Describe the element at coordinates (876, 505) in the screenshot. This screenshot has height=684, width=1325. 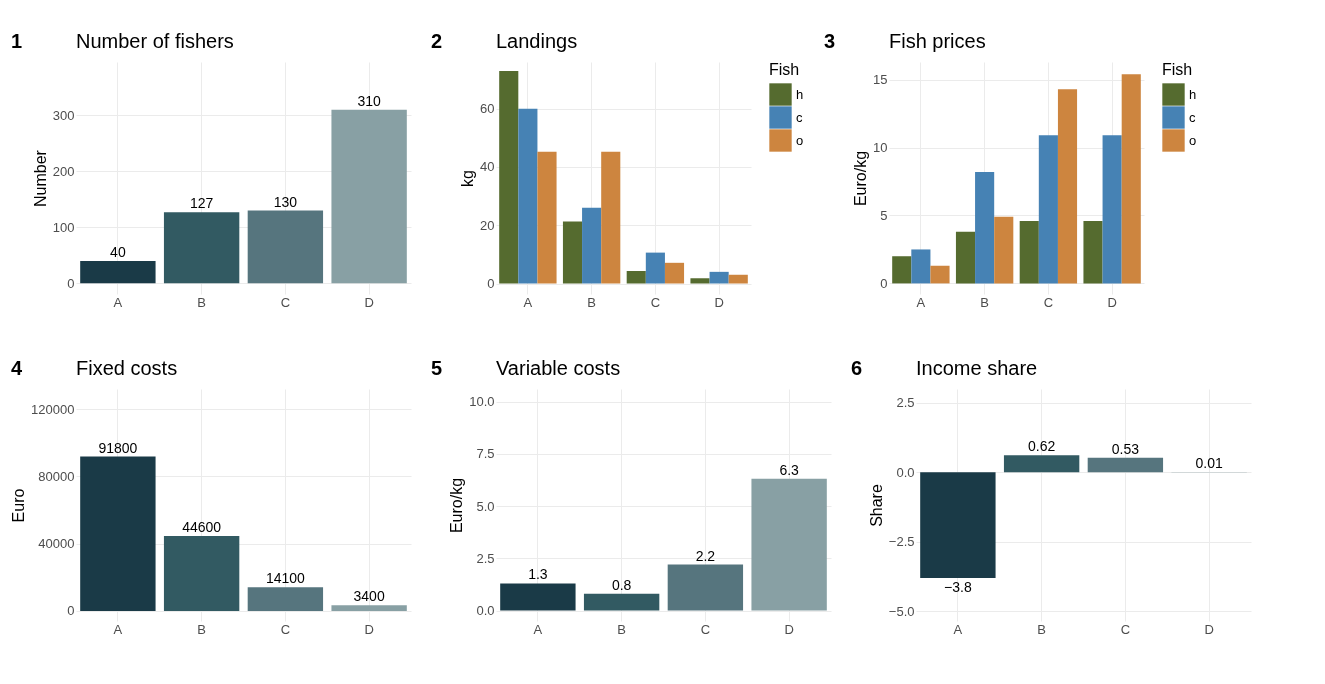
I see `y-axis-title: Share` at that location.